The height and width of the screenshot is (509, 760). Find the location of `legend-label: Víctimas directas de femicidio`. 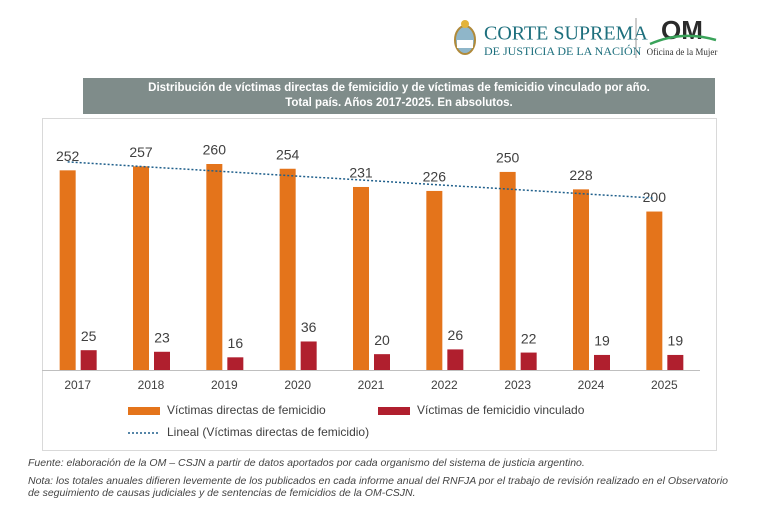

legend-label: Víctimas directas de femicidio is located at coordinates (246, 410).